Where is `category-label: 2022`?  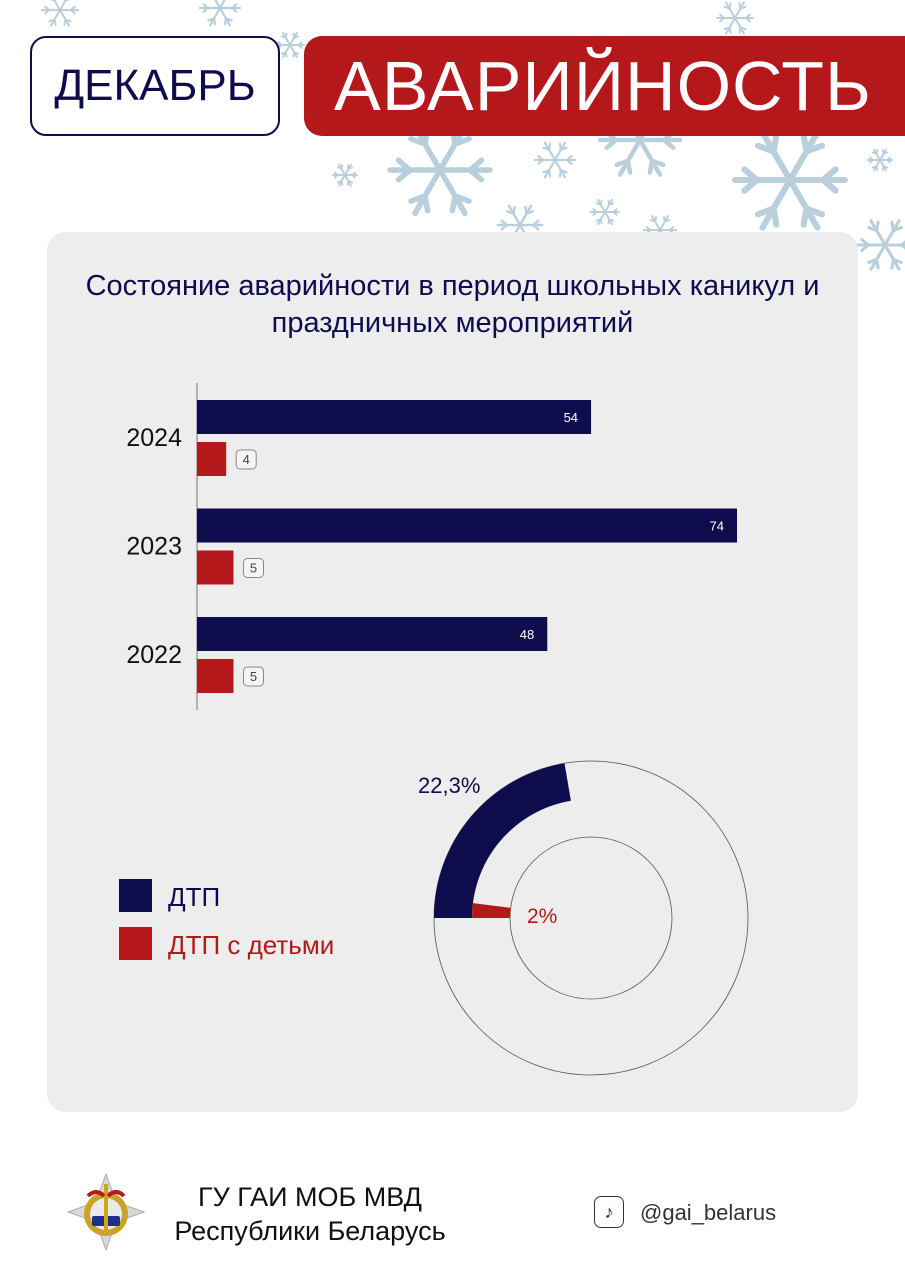 category-label: 2022 is located at coordinates (154, 655).